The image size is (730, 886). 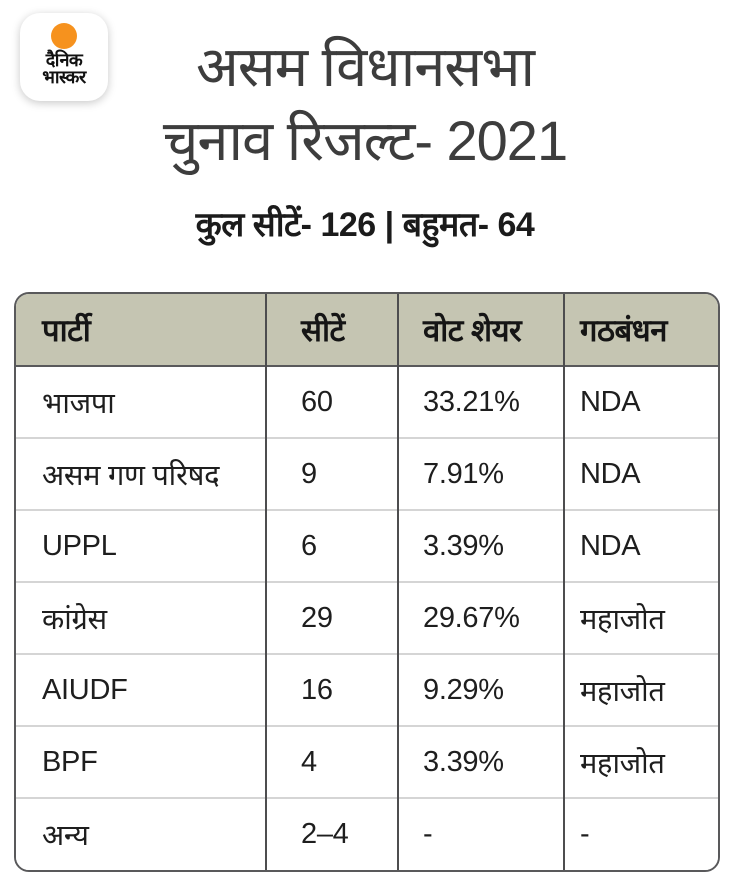 I want to click on cell-seats: 4, so click(x=331, y=761).